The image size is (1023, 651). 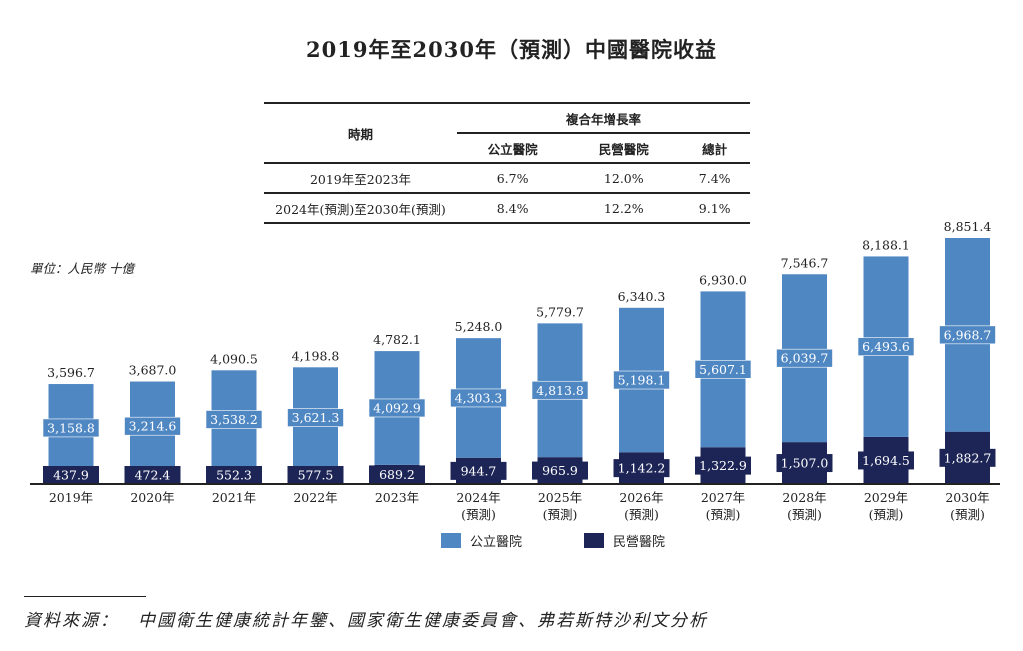 What do you see at coordinates (641, 497) in the screenshot?
I see `x-tick-label: 2026年` at bounding box center [641, 497].